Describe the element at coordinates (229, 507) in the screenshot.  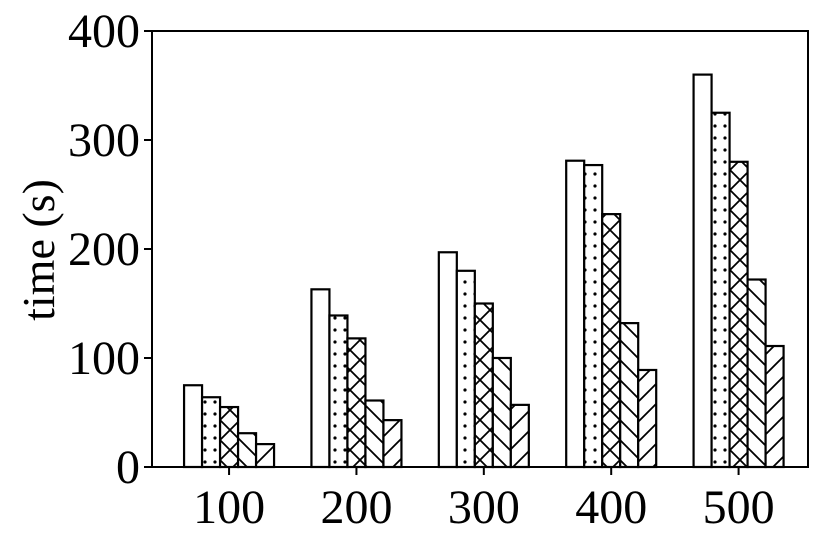
I see `x-tick-label: 100` at that location.